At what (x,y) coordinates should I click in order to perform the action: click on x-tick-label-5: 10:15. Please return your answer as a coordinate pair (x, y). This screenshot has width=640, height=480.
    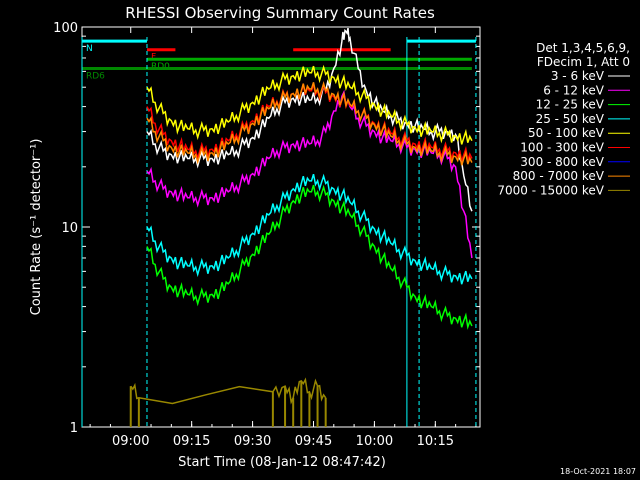
    Looking at the image, I should click on (435, 441).